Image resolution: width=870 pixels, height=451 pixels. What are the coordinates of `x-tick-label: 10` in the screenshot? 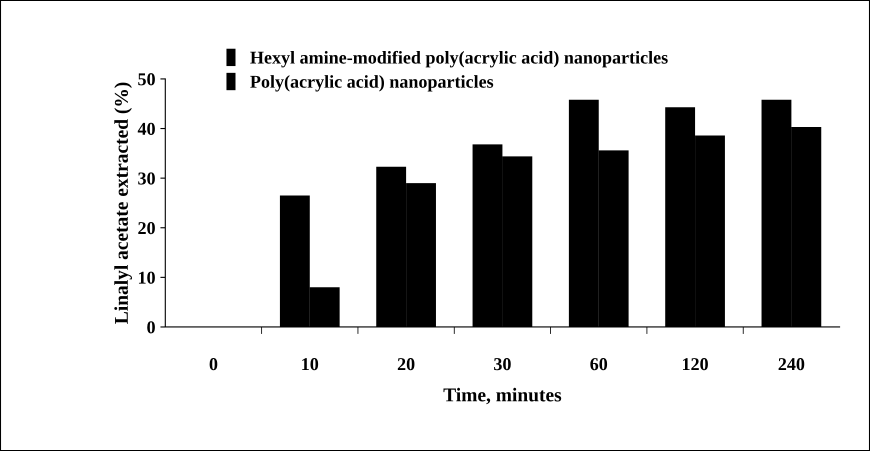 It's located at (310, 364).